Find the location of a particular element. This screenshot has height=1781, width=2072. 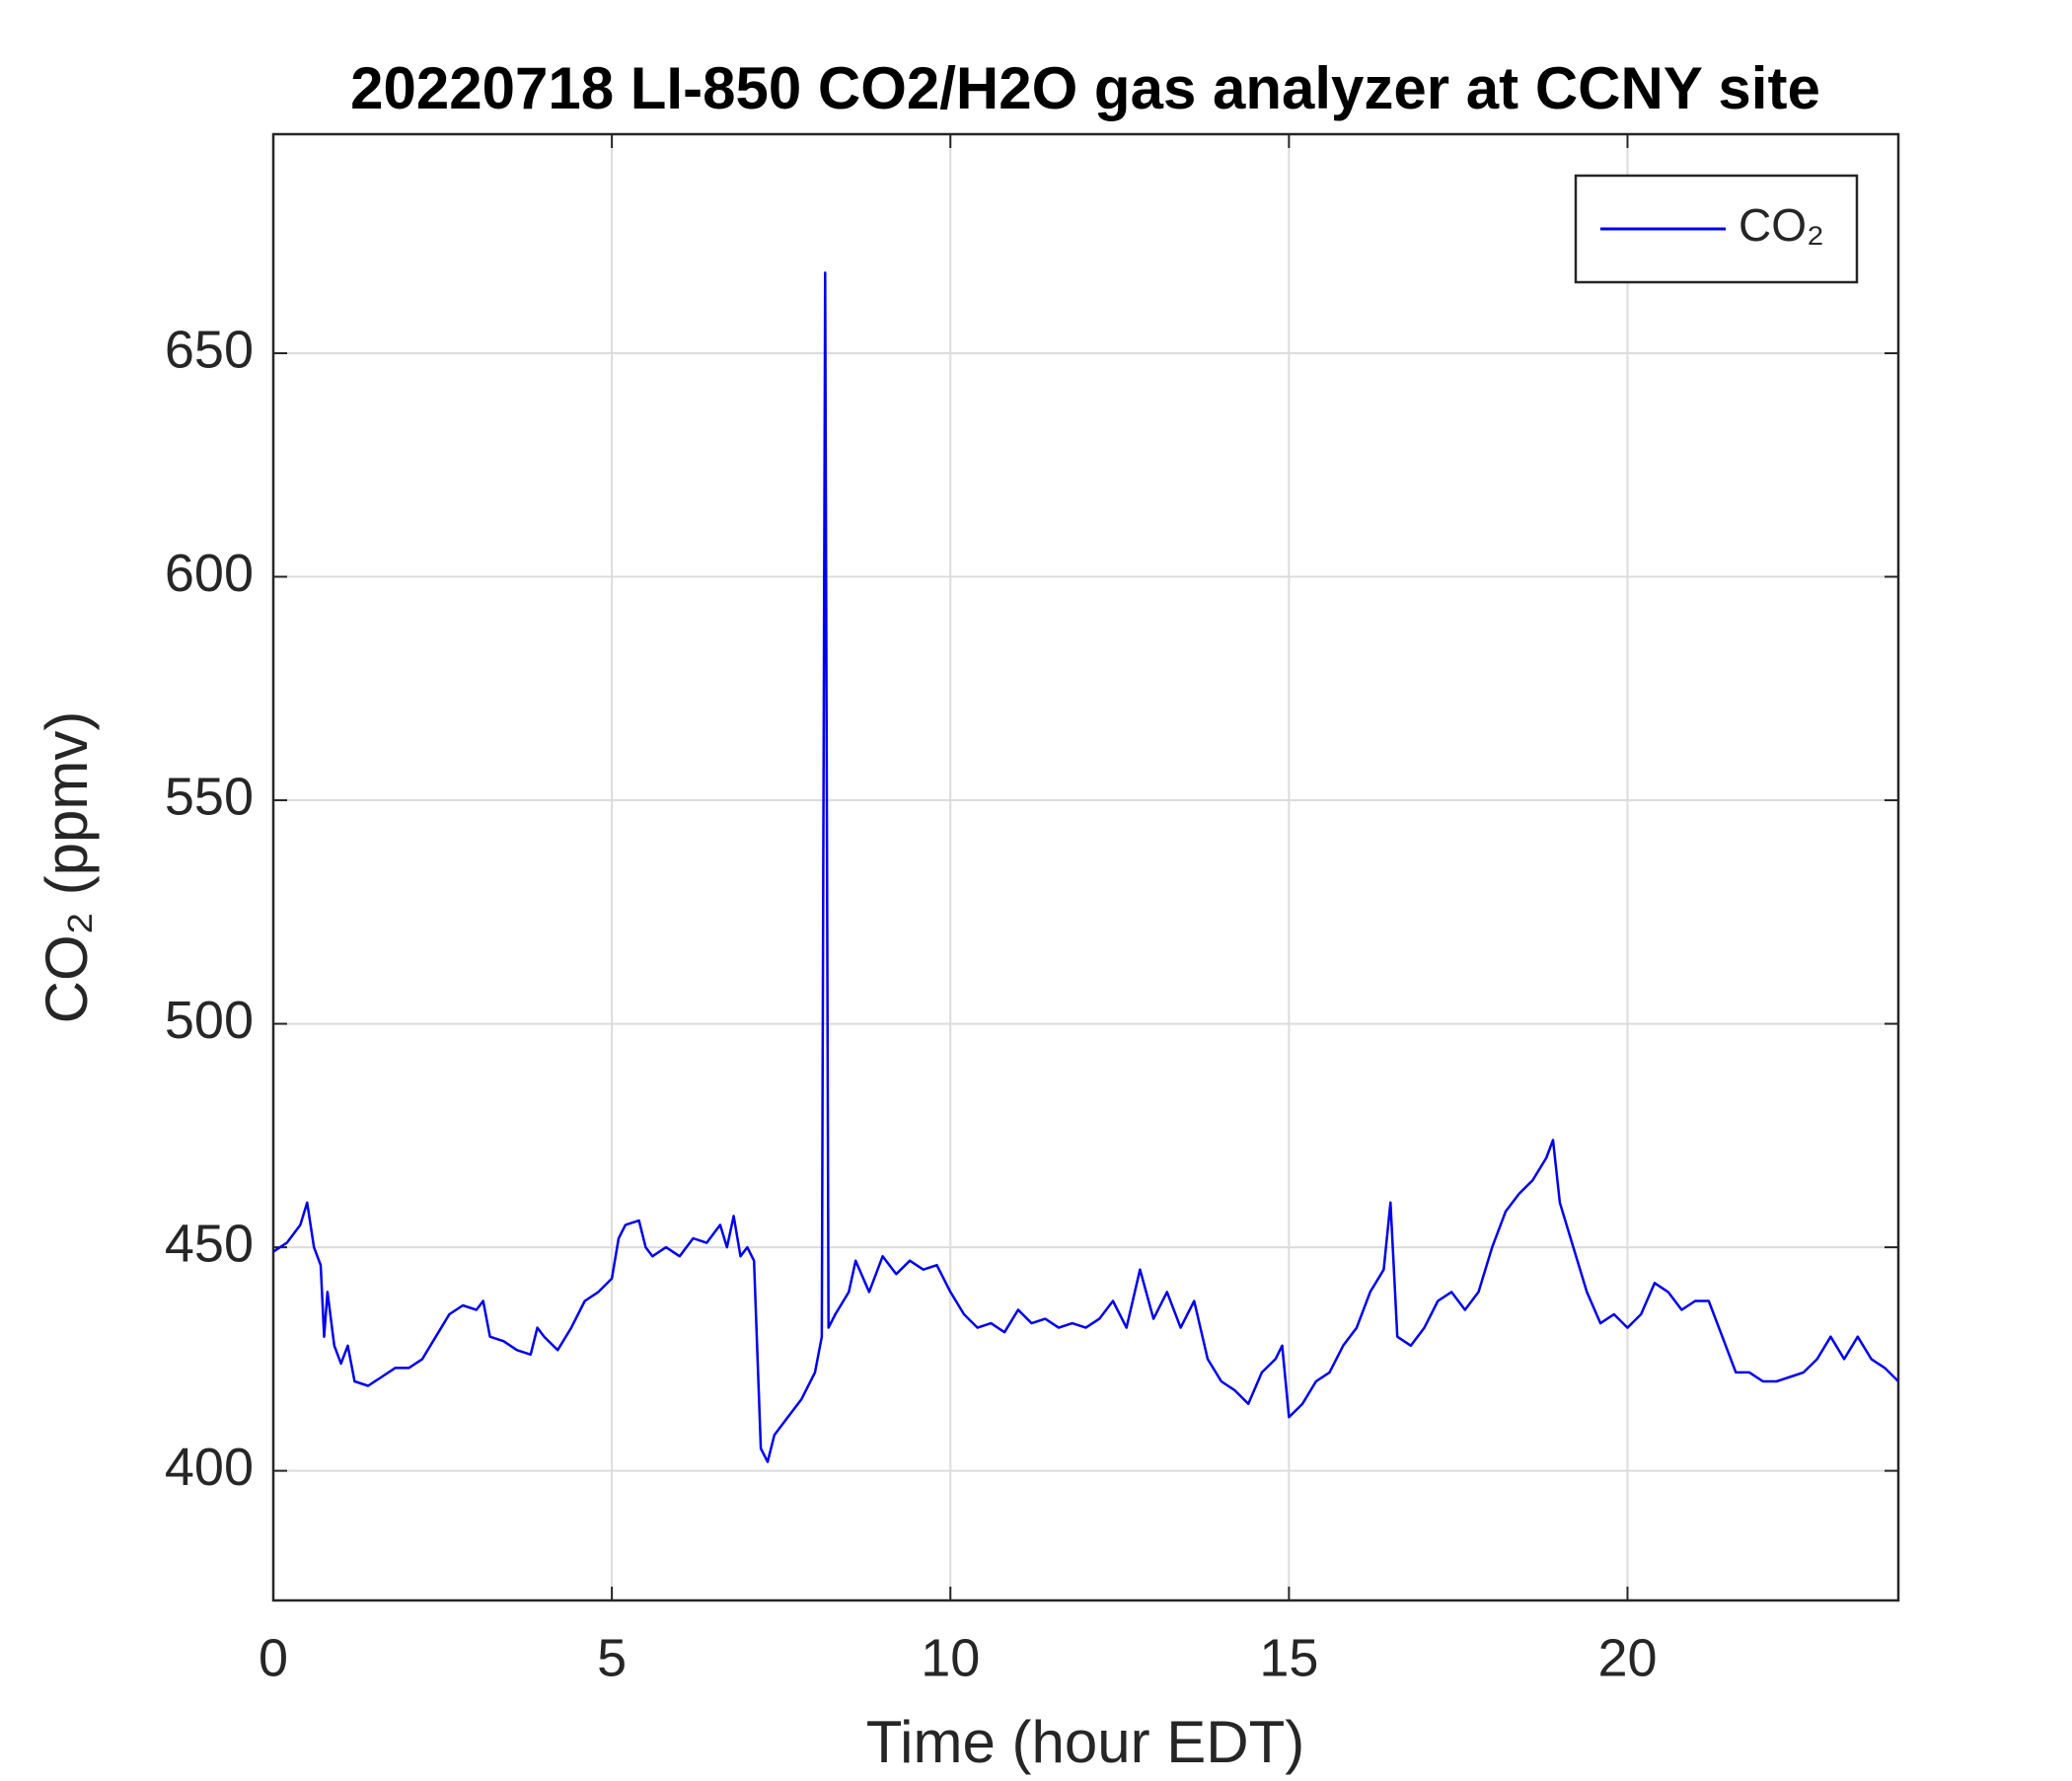

y-tick-label: 400 is located at coordinates (210, 1467).